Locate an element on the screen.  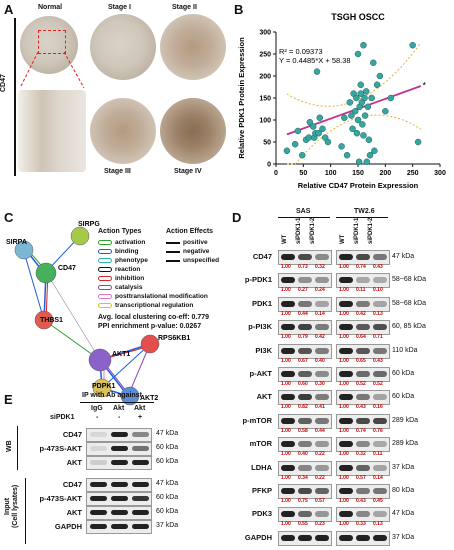
panel-b-label: B is located at coordinates (239, 9).